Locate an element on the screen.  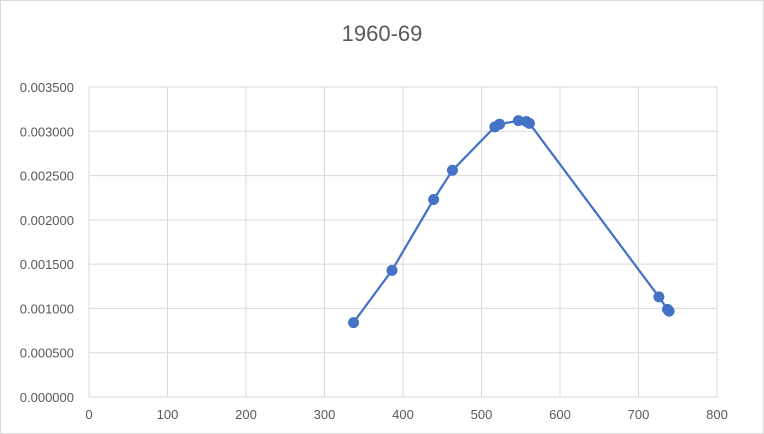
x-tick-label: 200 is located at coordinates (246, 414).